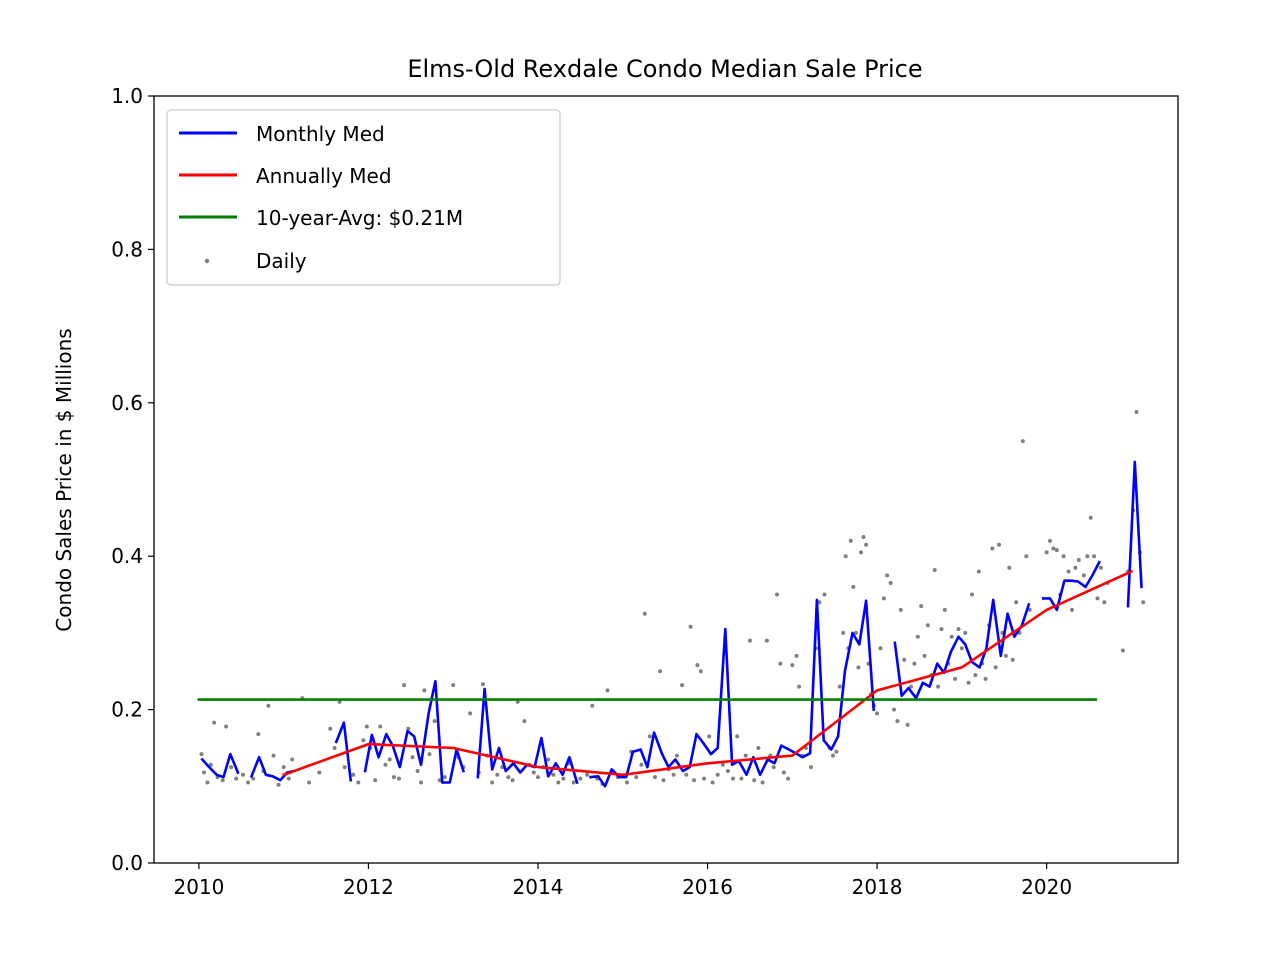 This screenshot has height=960, width=1280. What do you see at coordinates (707, 887) in the screenshot?
I see `x-tick-label: 2016` at bounding box center [707, 887].